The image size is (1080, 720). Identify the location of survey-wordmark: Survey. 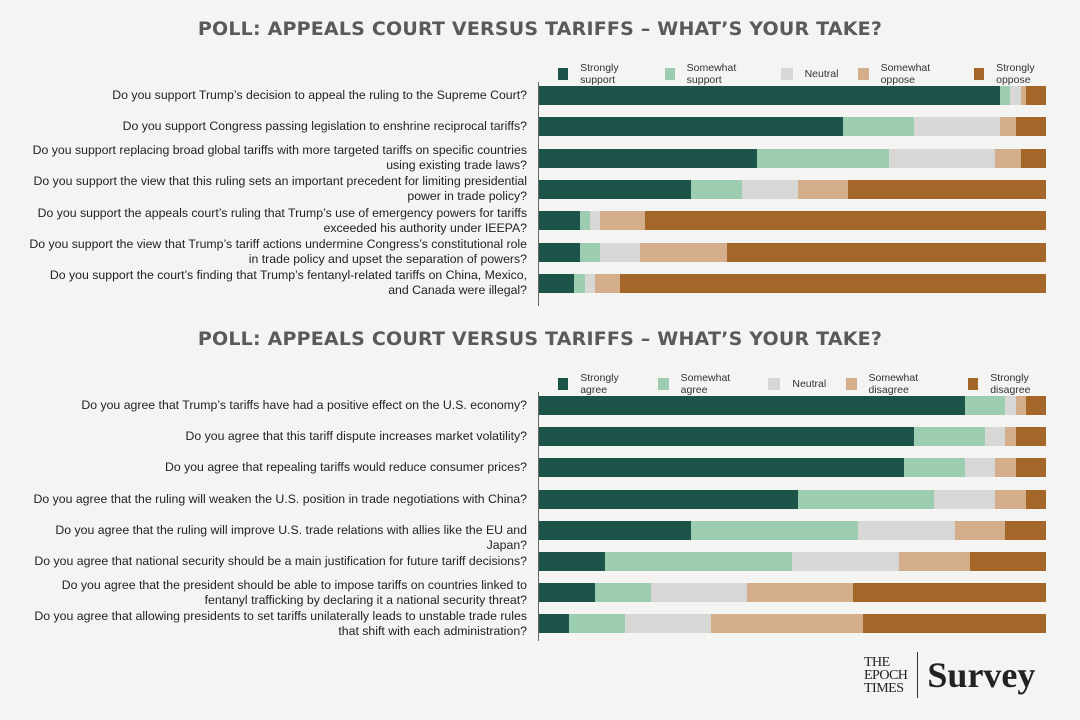
(981, 675).